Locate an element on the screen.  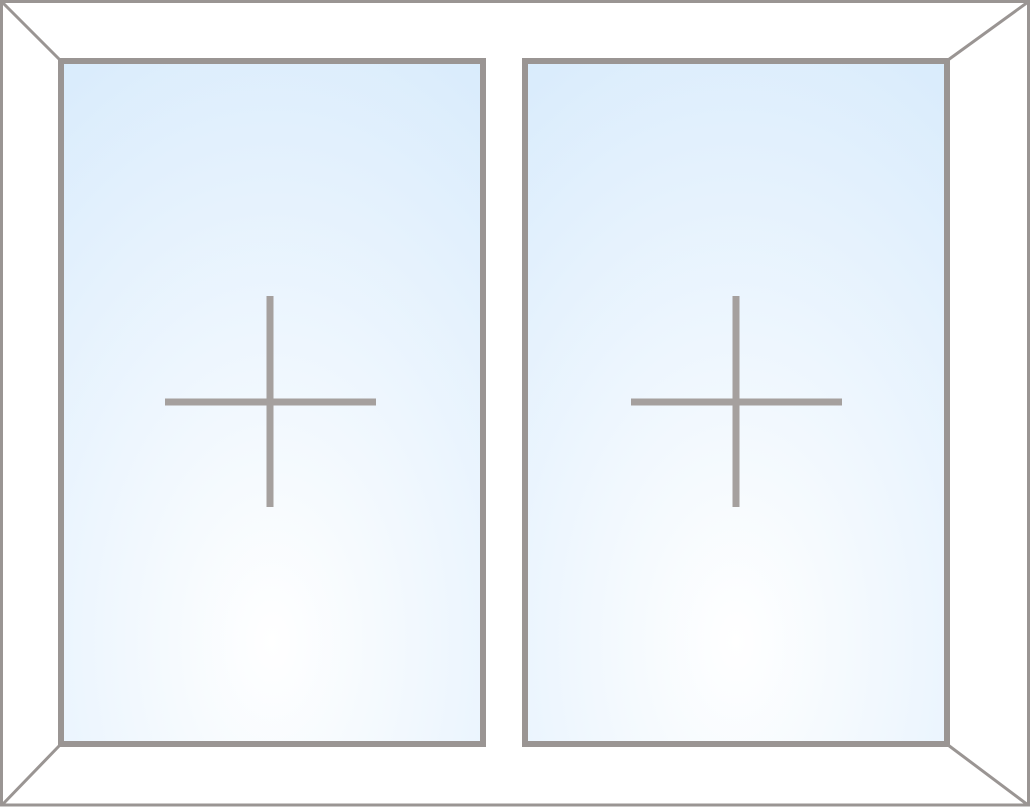
bevel-top-right is located at coordinates (988, 31).